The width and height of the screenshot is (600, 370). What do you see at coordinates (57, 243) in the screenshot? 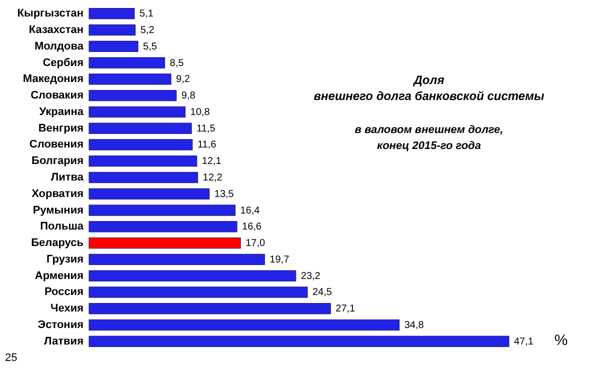
I see `y-tick-label: Беларусь` at bounding box center [57, 243].